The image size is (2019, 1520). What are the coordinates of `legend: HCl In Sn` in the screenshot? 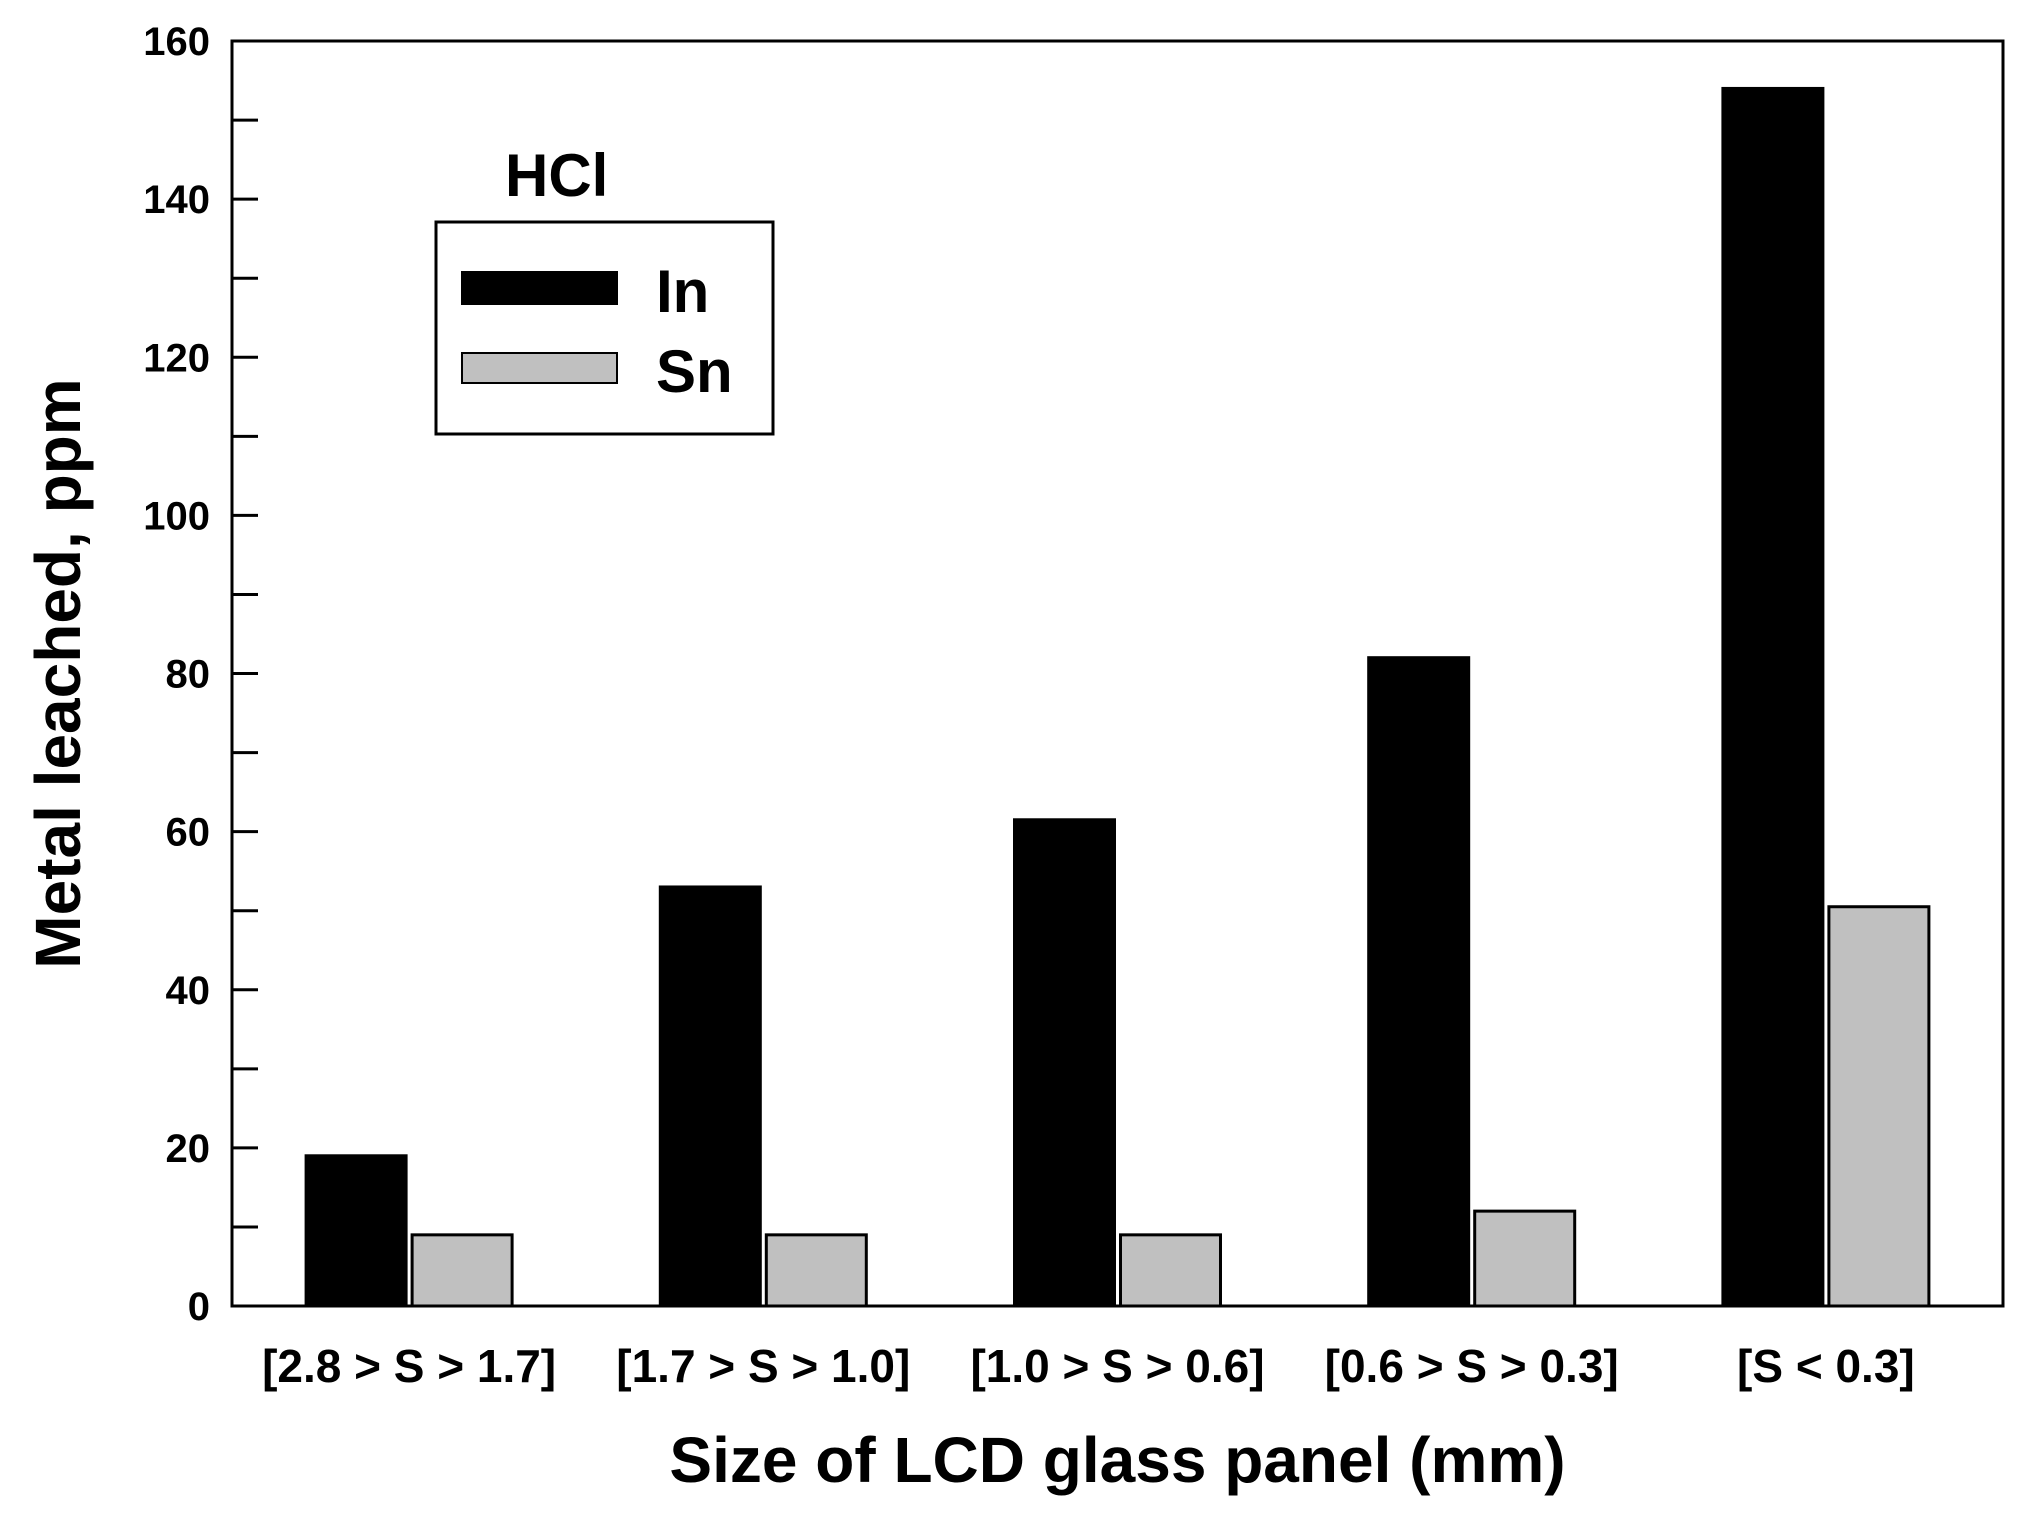 It's located at (604, 289).